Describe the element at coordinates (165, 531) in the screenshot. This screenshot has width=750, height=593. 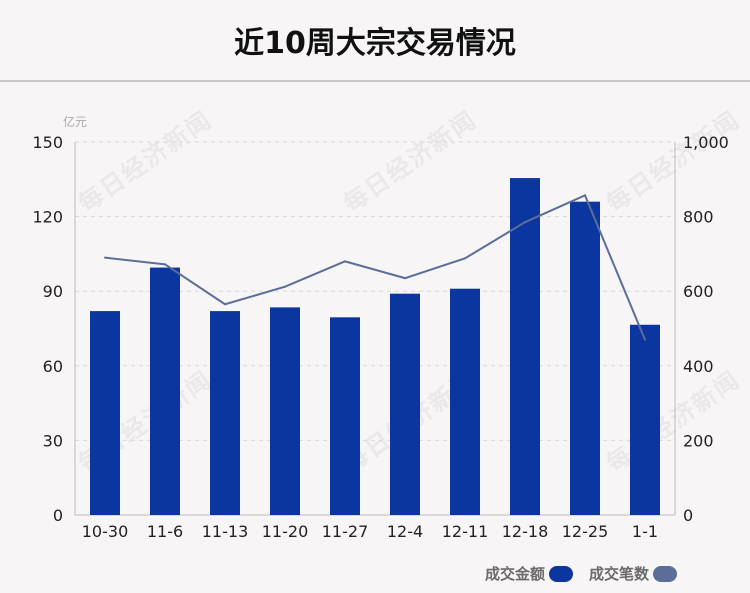
I see `x-tick-label: 11-6` at that location.